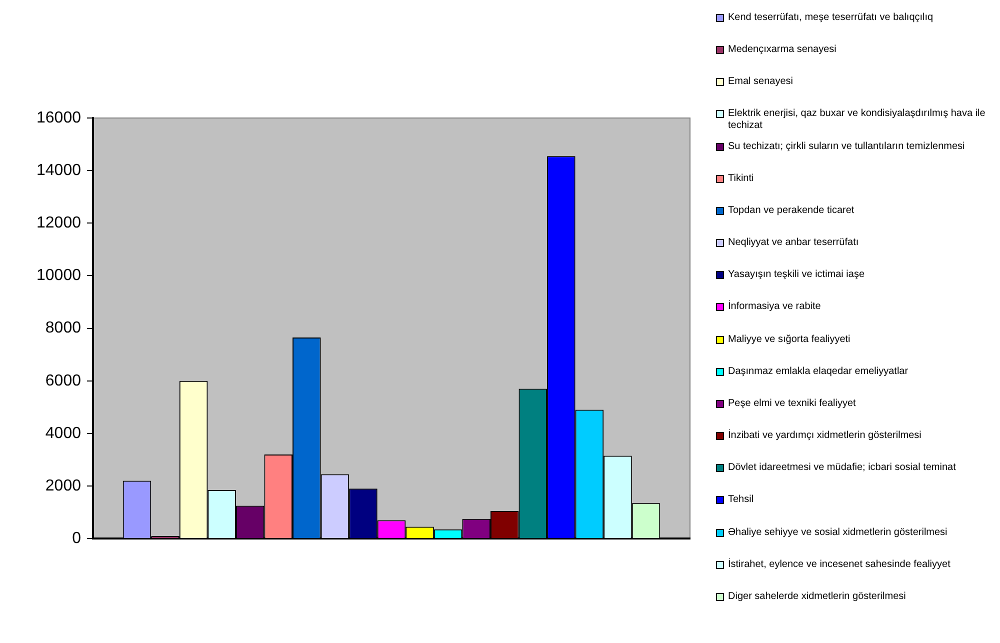  Describe the element at coordinates (741, 178) in the screenshot. I see `legend-label: Tikinti` at that location.